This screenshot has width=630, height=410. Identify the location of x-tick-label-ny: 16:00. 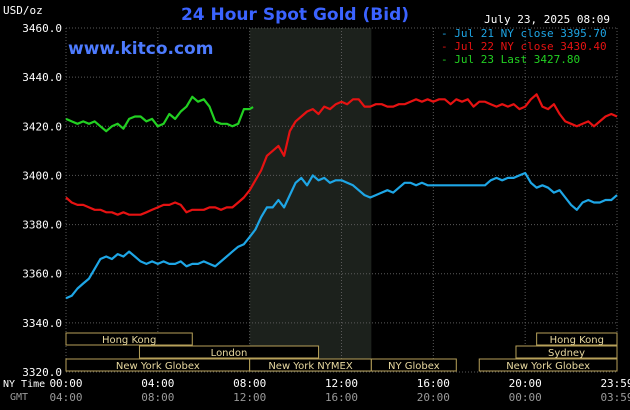
(433, 383).